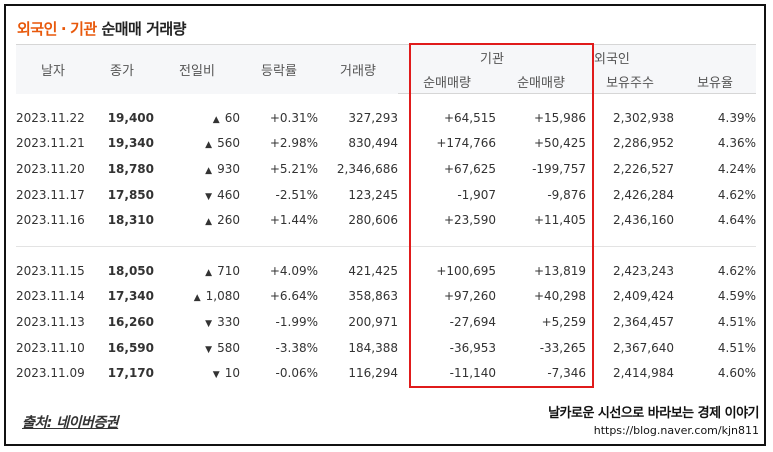  I want to click on cell-change-value: 560, so click(228, 143).